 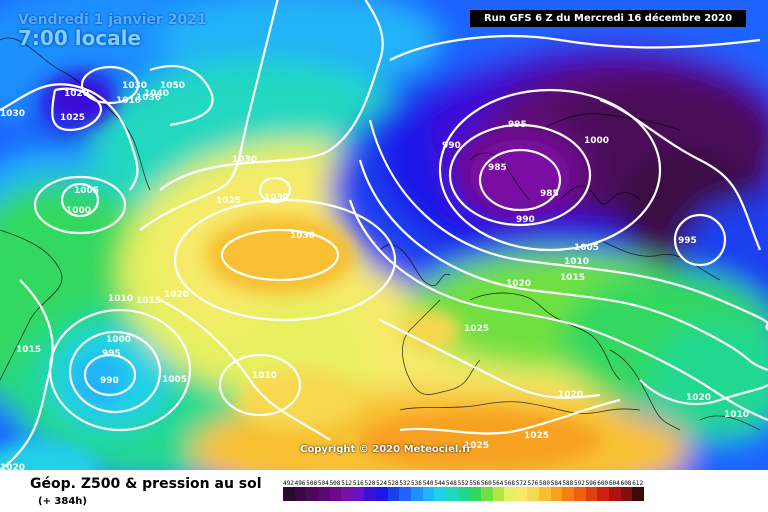 What do you see at coordinates (146, 484) in the screenshot?
I see `map-title: Géop. Z500 & pression au sol` at bounding box center [146, 484].